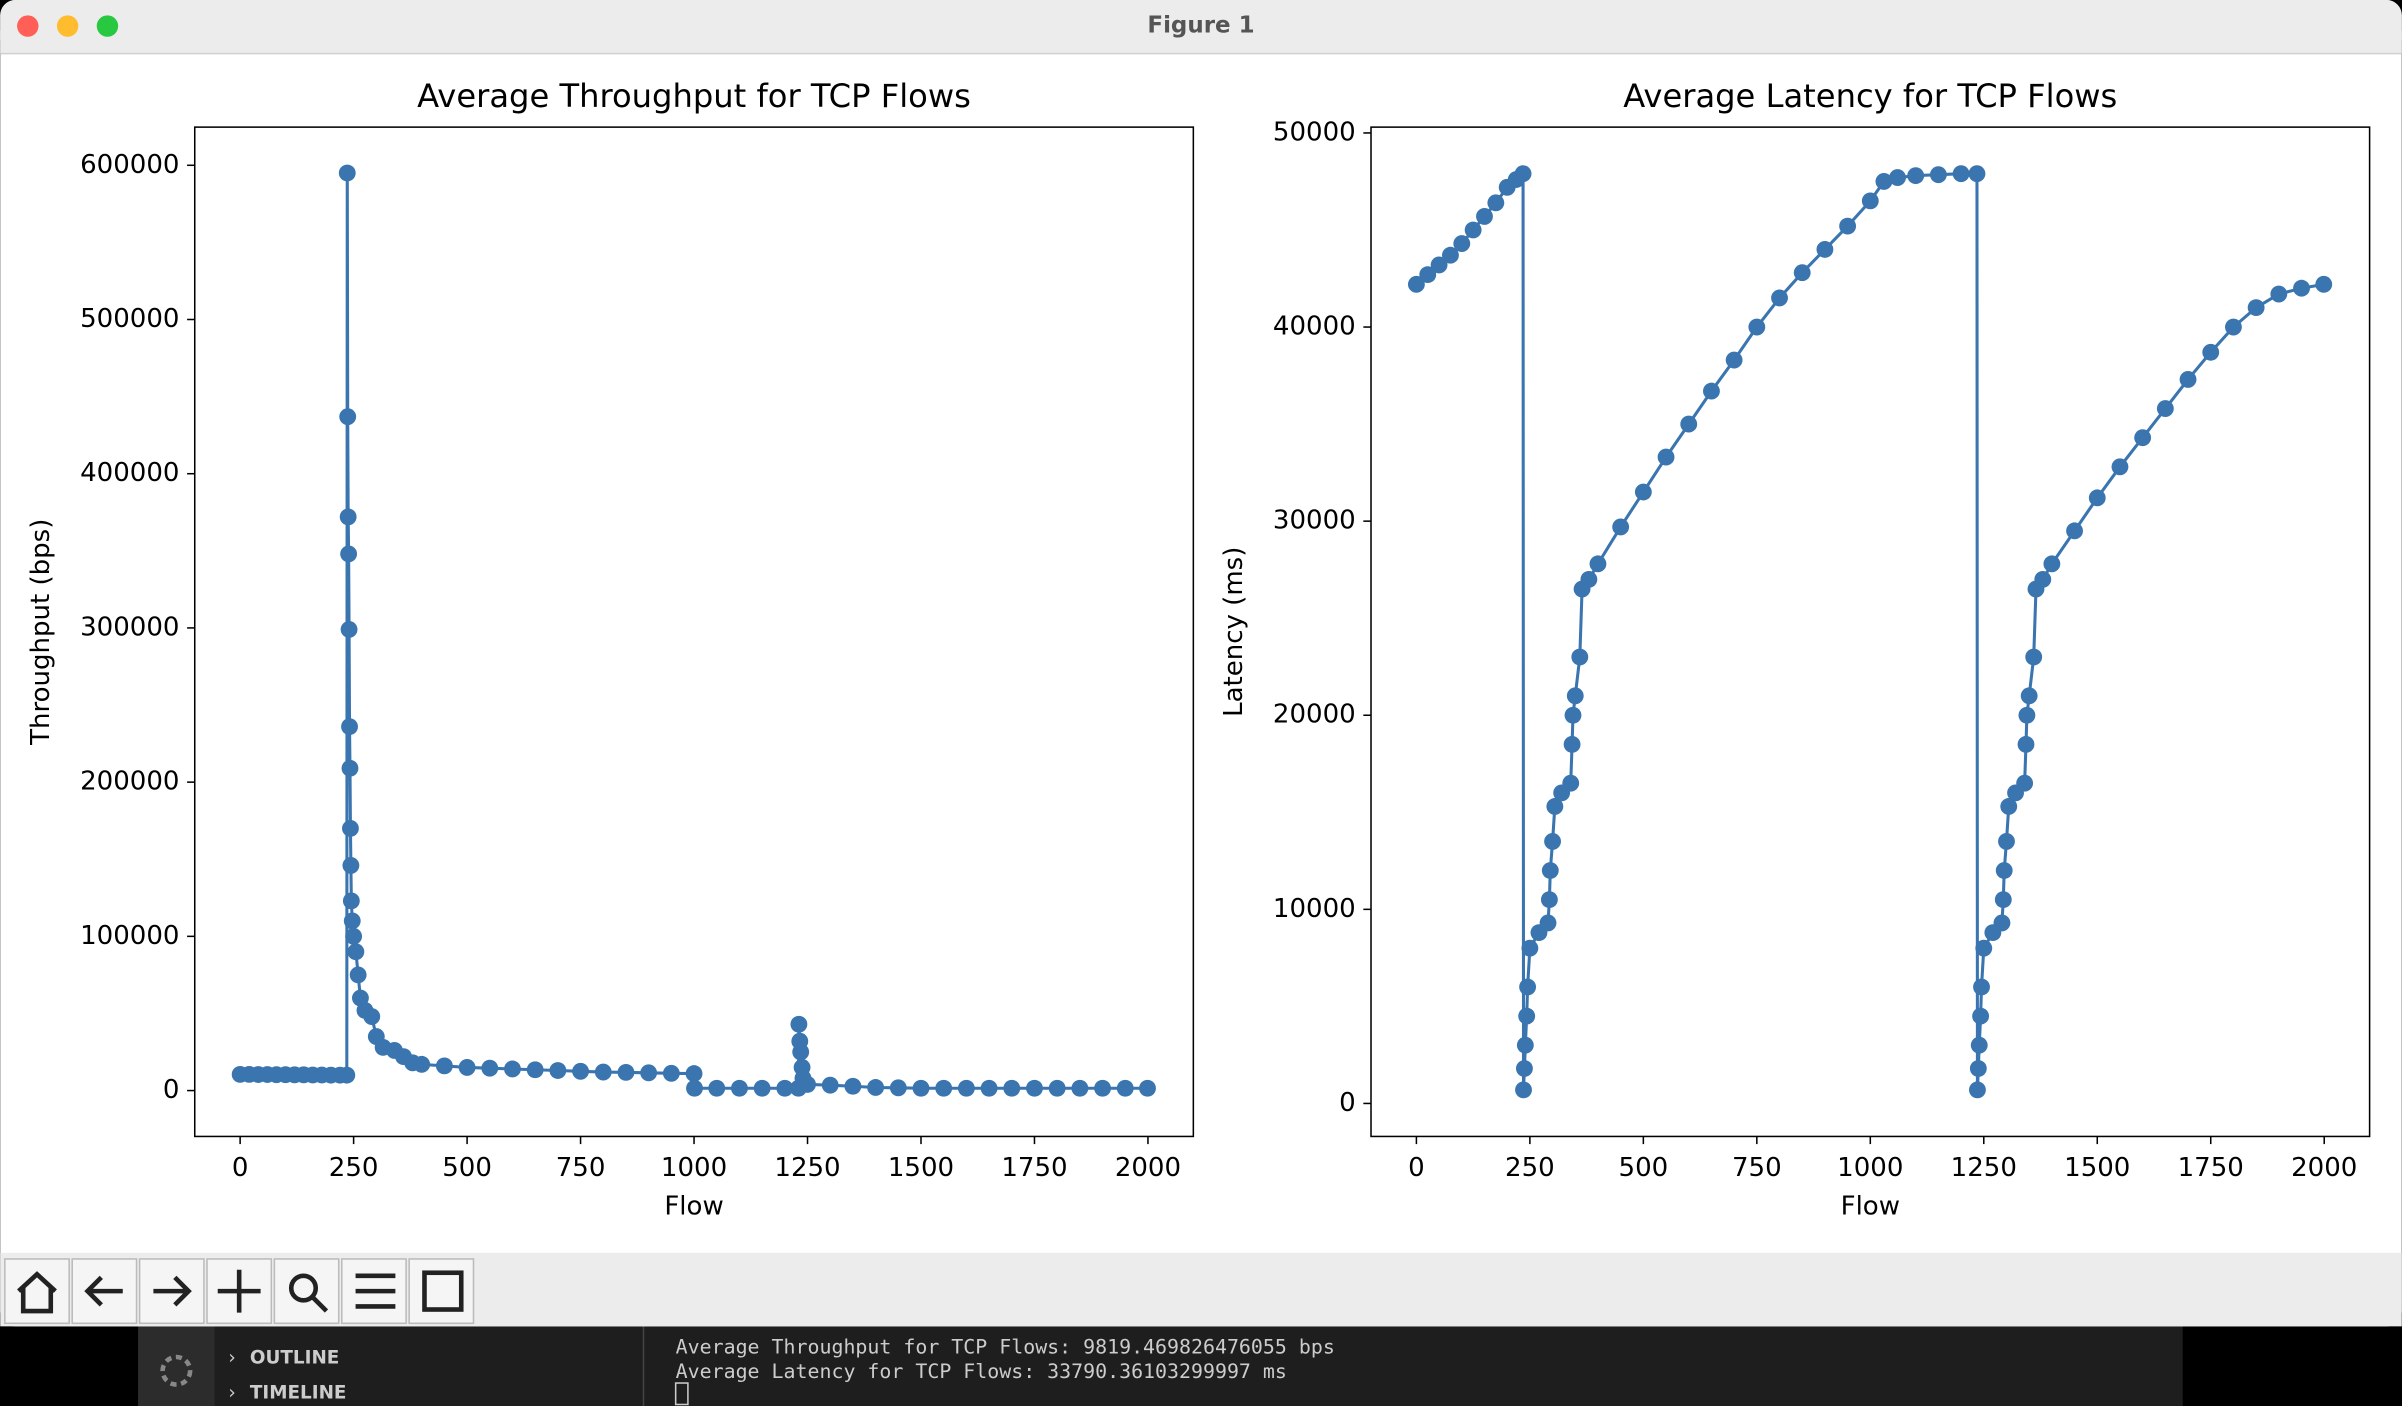 The image size is (2402, 1406). Describe the element at coordinates (129, 473) in the screenshot. I see `y-tick-label: 400000` at that location.